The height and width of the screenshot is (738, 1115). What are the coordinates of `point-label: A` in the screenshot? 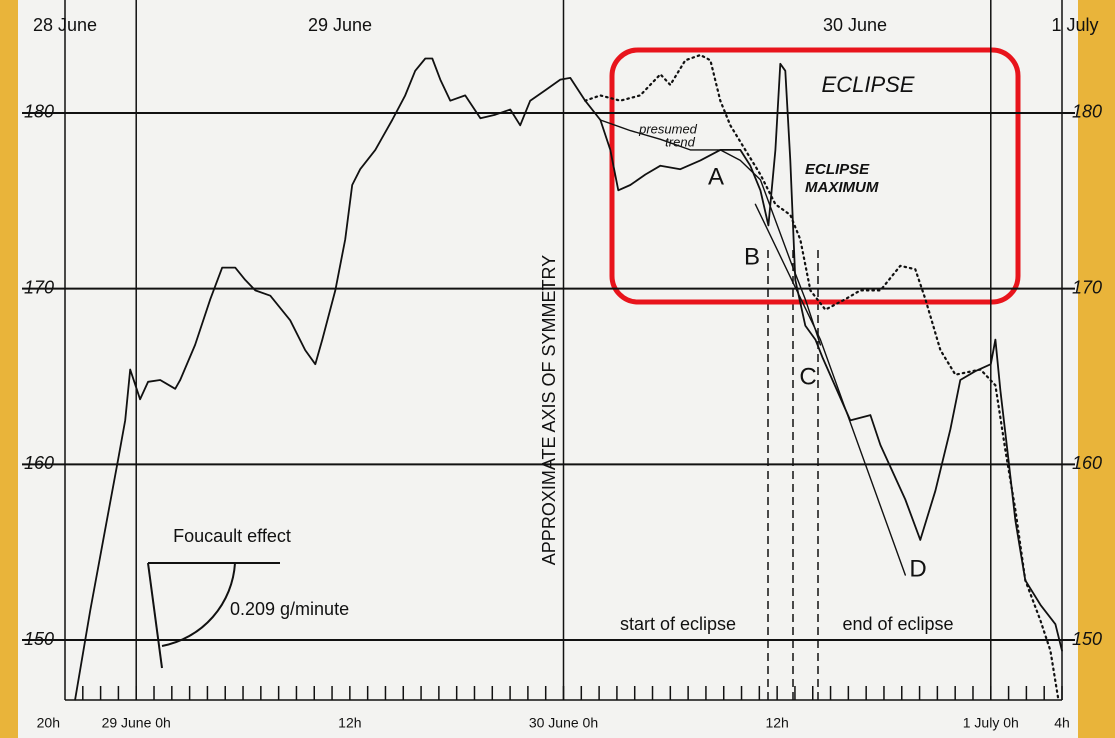 It's located at (716, 176).